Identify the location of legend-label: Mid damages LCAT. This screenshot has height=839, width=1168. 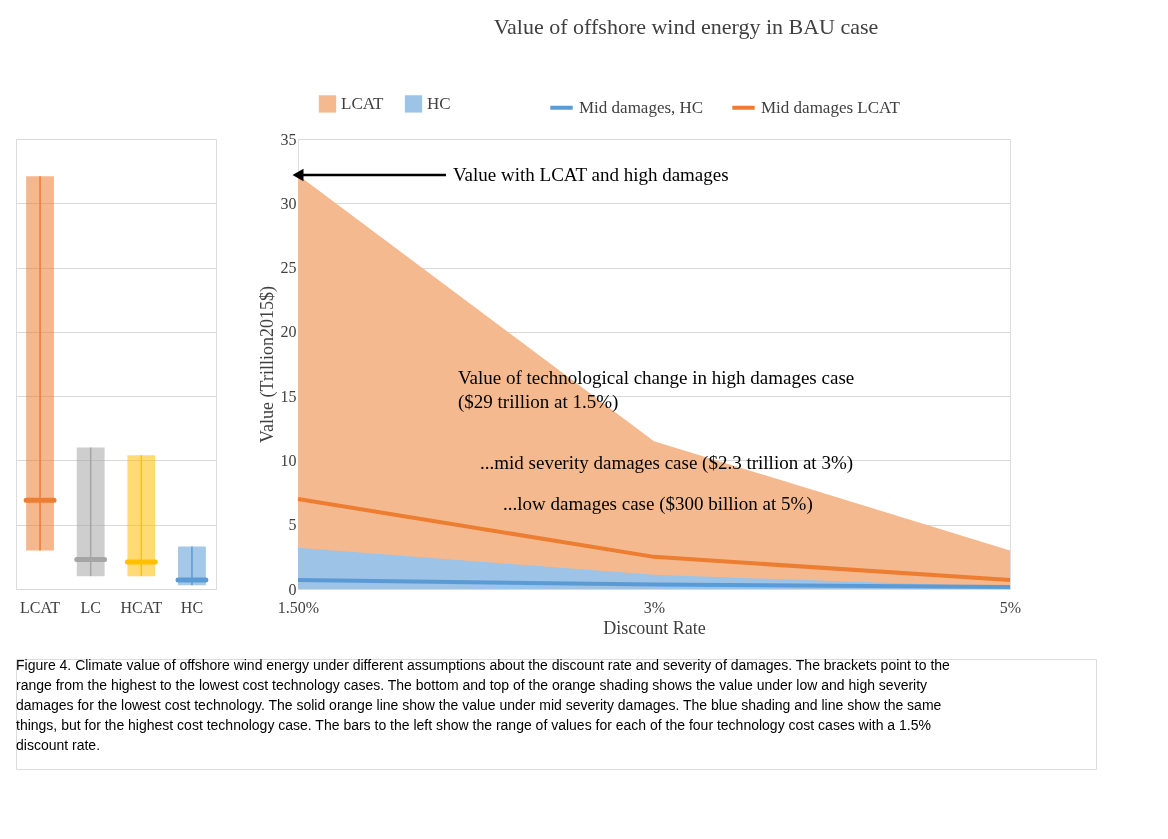
(831, 107).